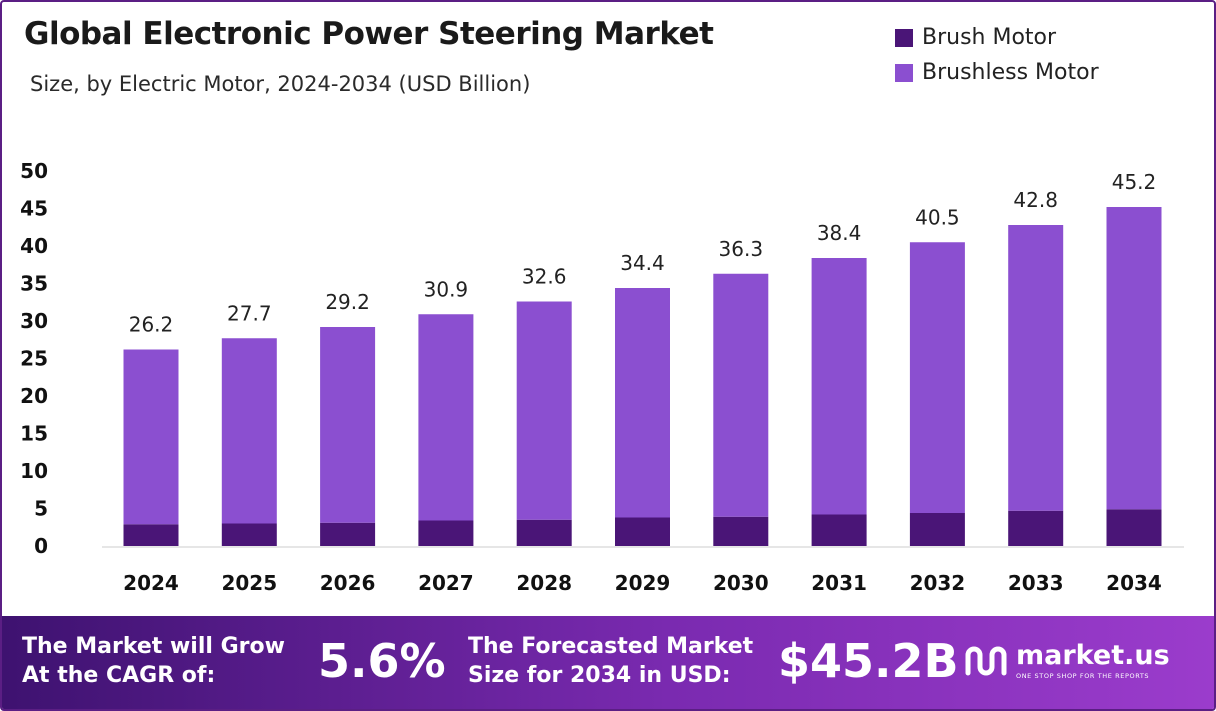  I want to click on data-label-total: 38.4, so click(839, 233).